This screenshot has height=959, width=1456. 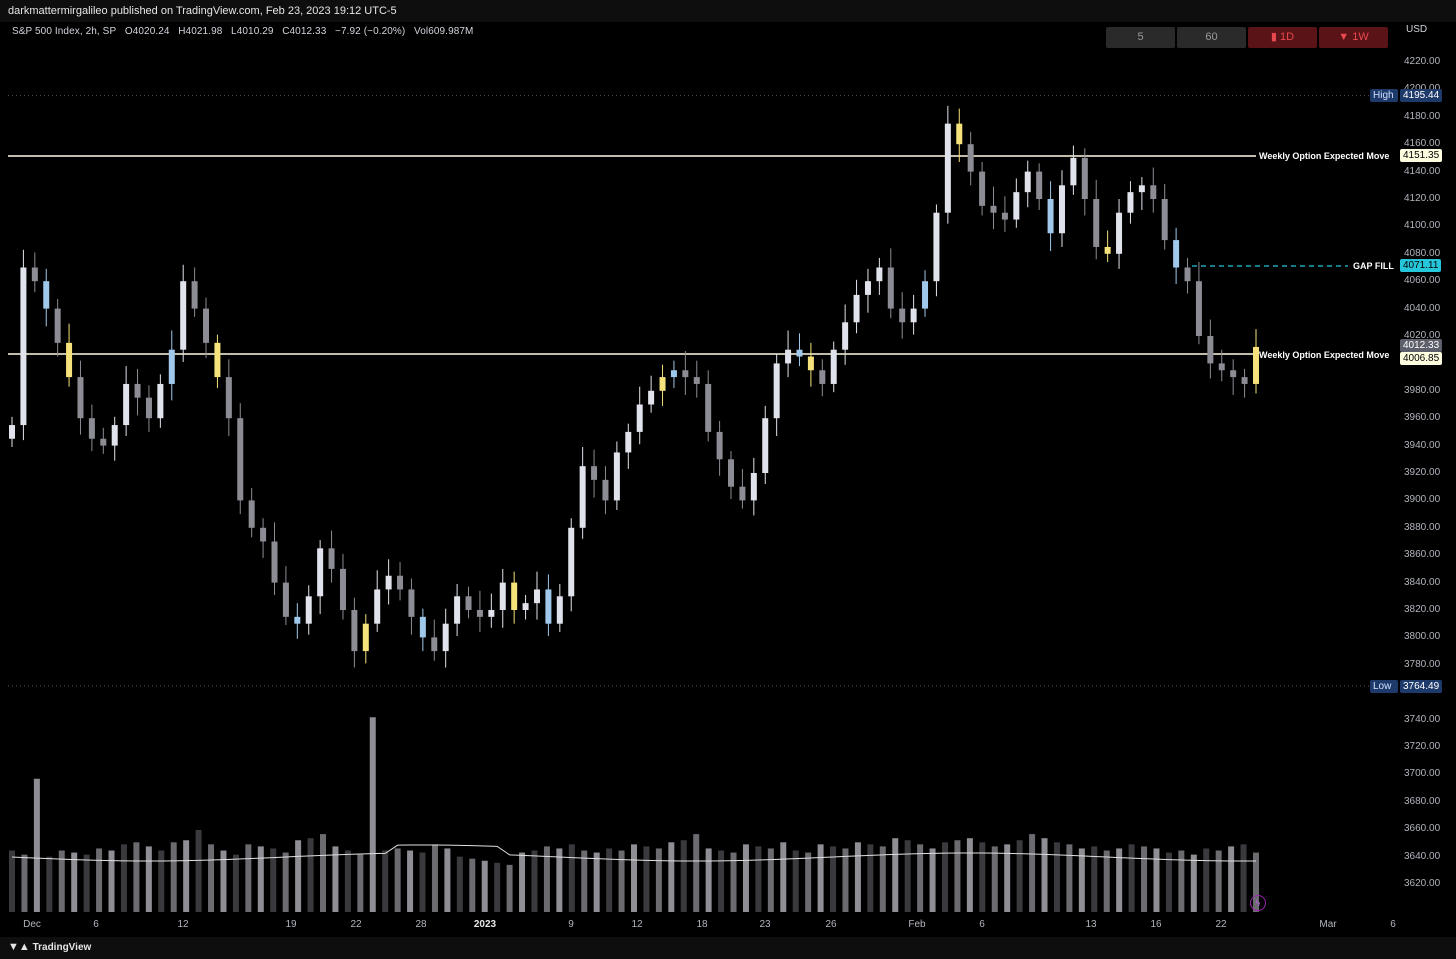 I want to click on tradingview-logo: ▼▲ TradingView, so click(x=49, y=947).